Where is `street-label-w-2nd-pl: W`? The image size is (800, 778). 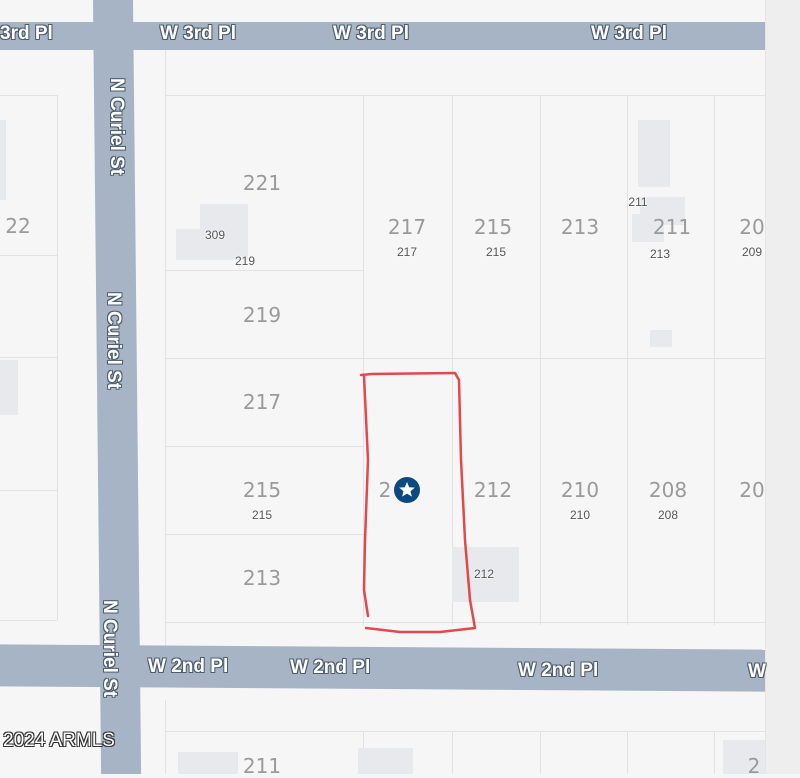
street-label-w-2nd-pl: W is located at coordinates (757, 671).